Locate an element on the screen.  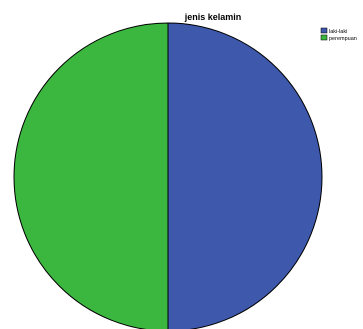
legend-swatch-laki-laki is located at coordinates (324, 30).